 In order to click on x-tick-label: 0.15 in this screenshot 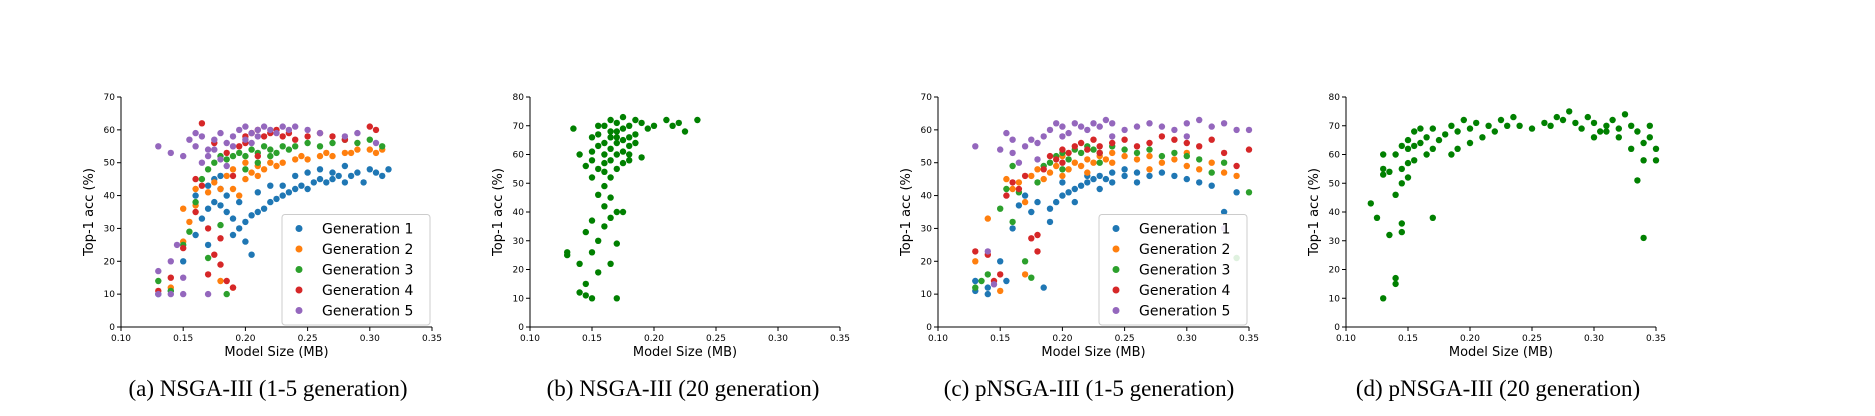, I will do `click(1000, 339)`.